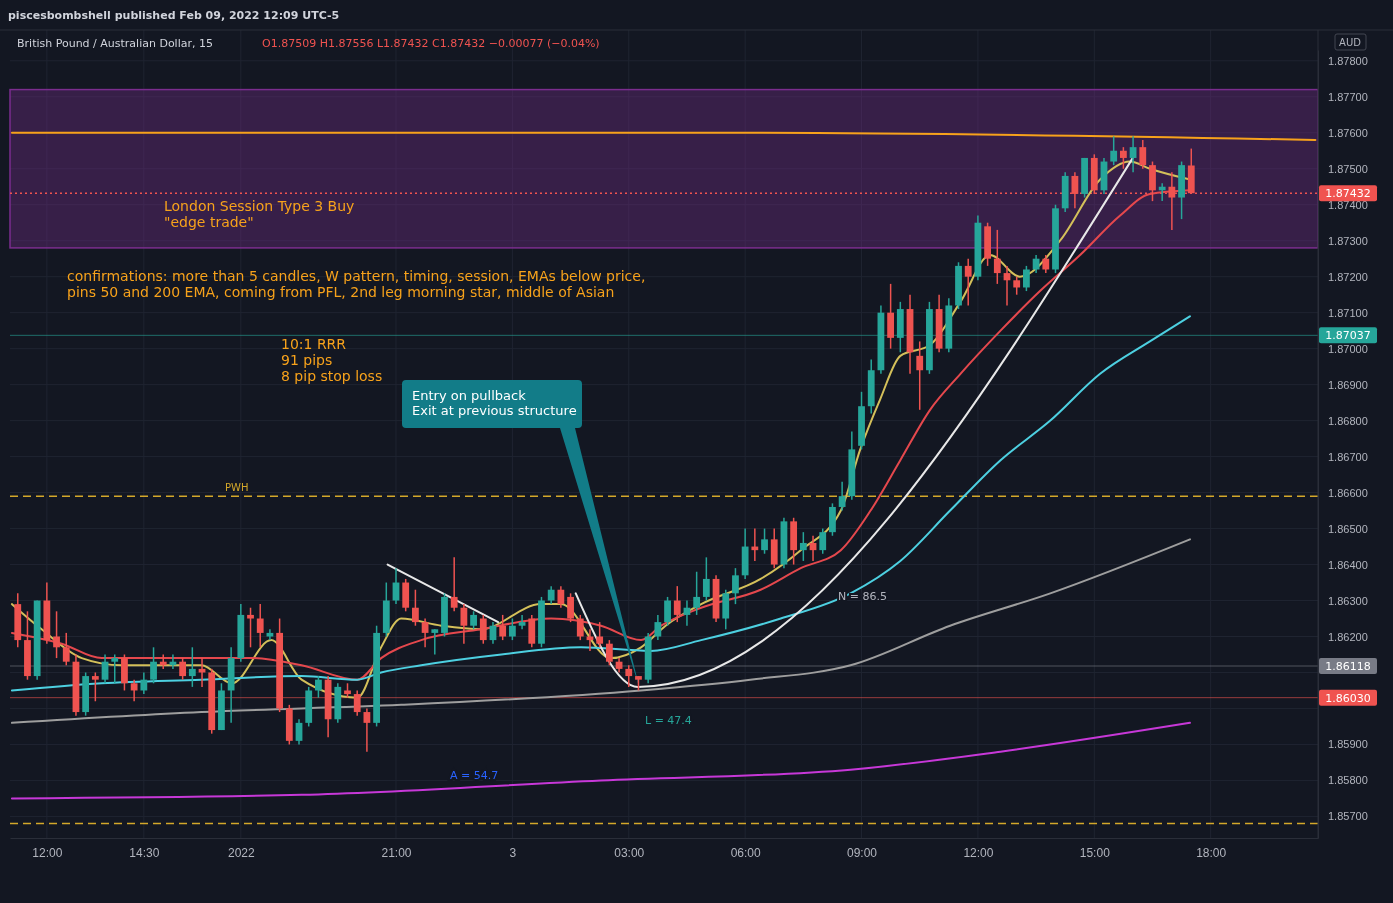 This screenshot has width=1393, height=903. I want to click on y-tick-label: 1.87100, so click(1348, 312).